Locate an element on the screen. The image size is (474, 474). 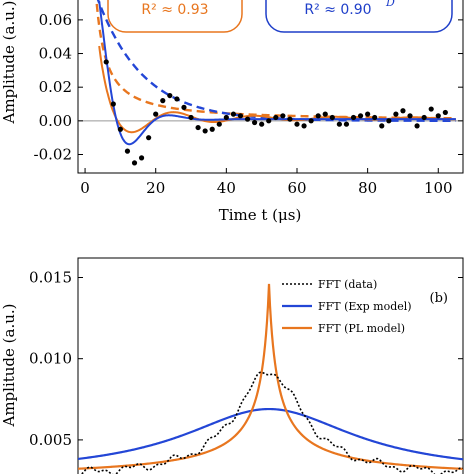
legend-label-fft-exp: FFT (Exp model) is located at coordinates (365, 306).